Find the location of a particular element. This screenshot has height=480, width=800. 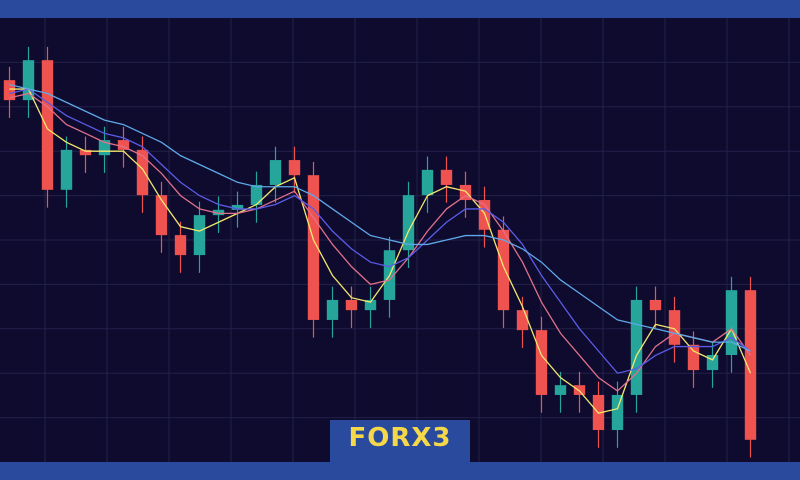

logo-banner is located at coordinates (400, 441).